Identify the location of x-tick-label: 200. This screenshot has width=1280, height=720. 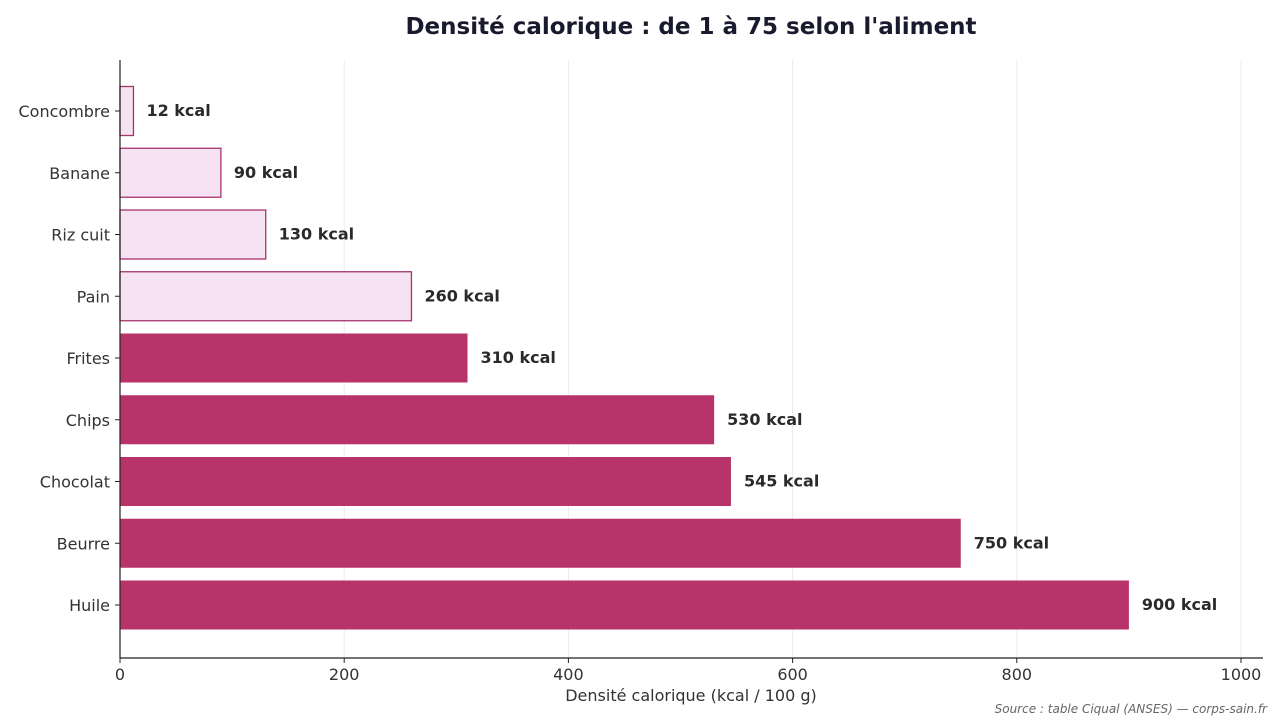
(344, 674).